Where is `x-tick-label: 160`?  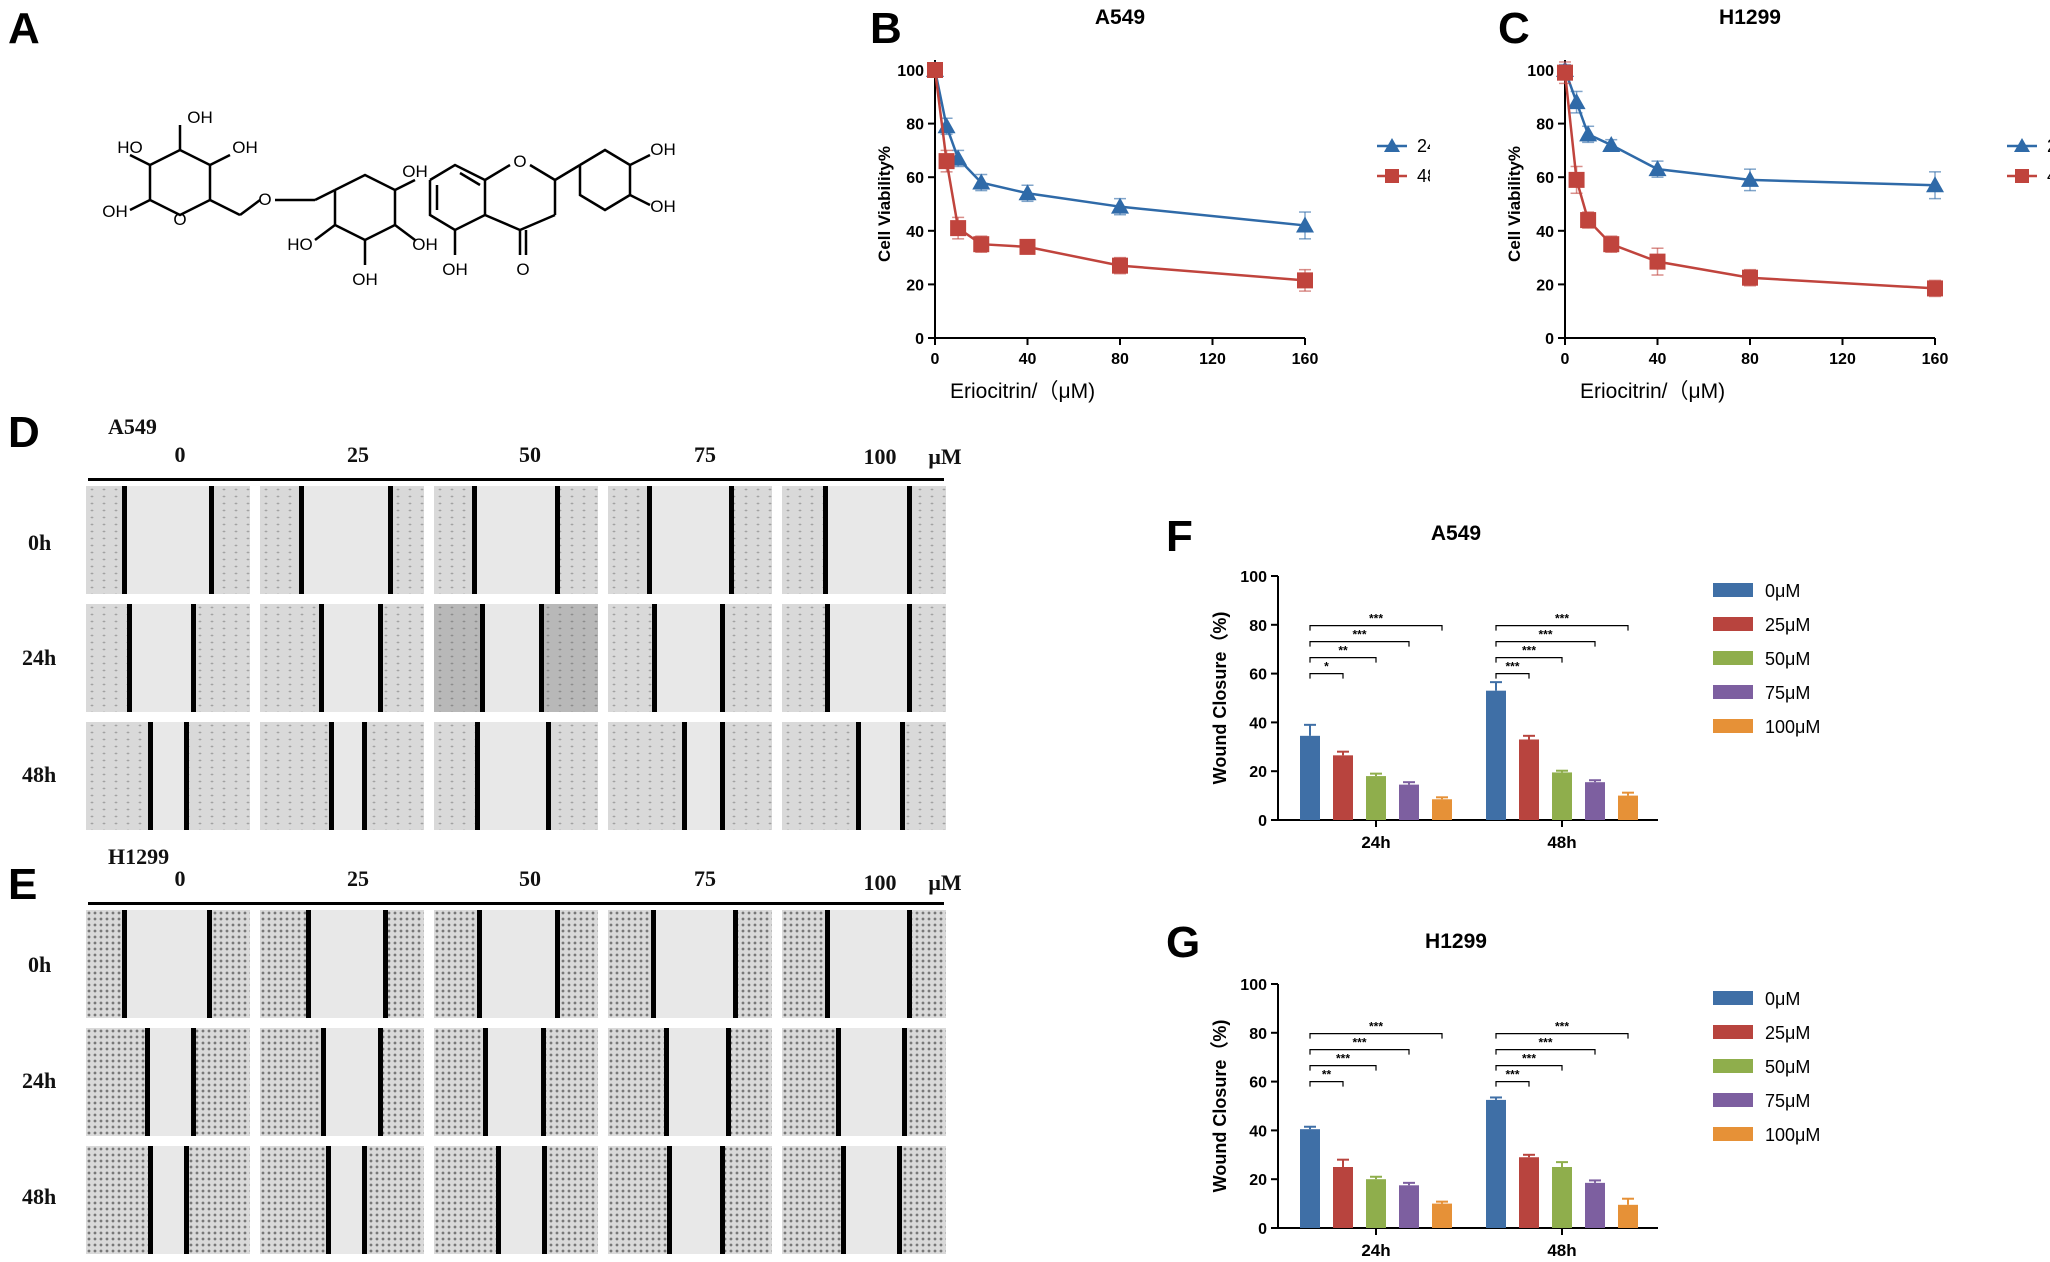 x-tick-label: 160 is located at coordinates (1935, 359).